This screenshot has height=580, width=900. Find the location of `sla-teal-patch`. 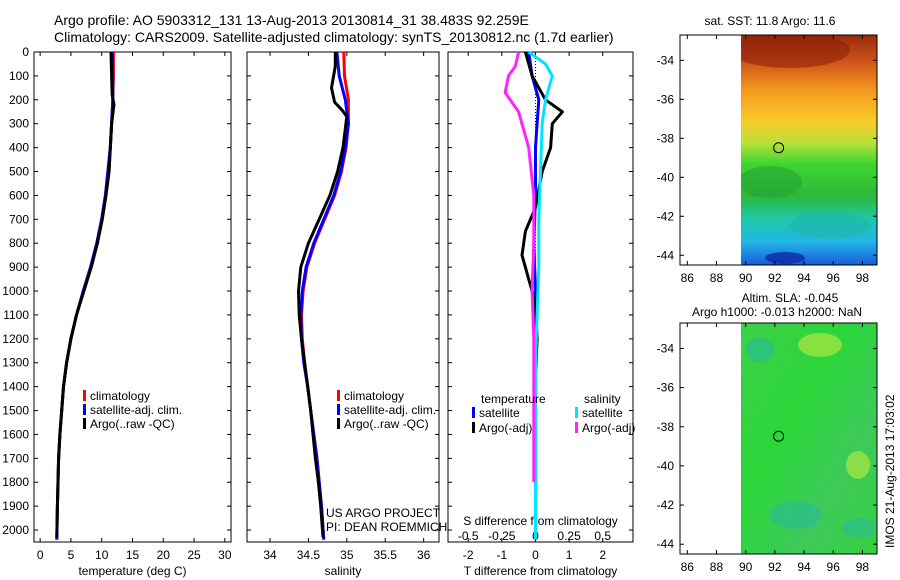

sla-teal-patch is located at coordinates (760, 350).